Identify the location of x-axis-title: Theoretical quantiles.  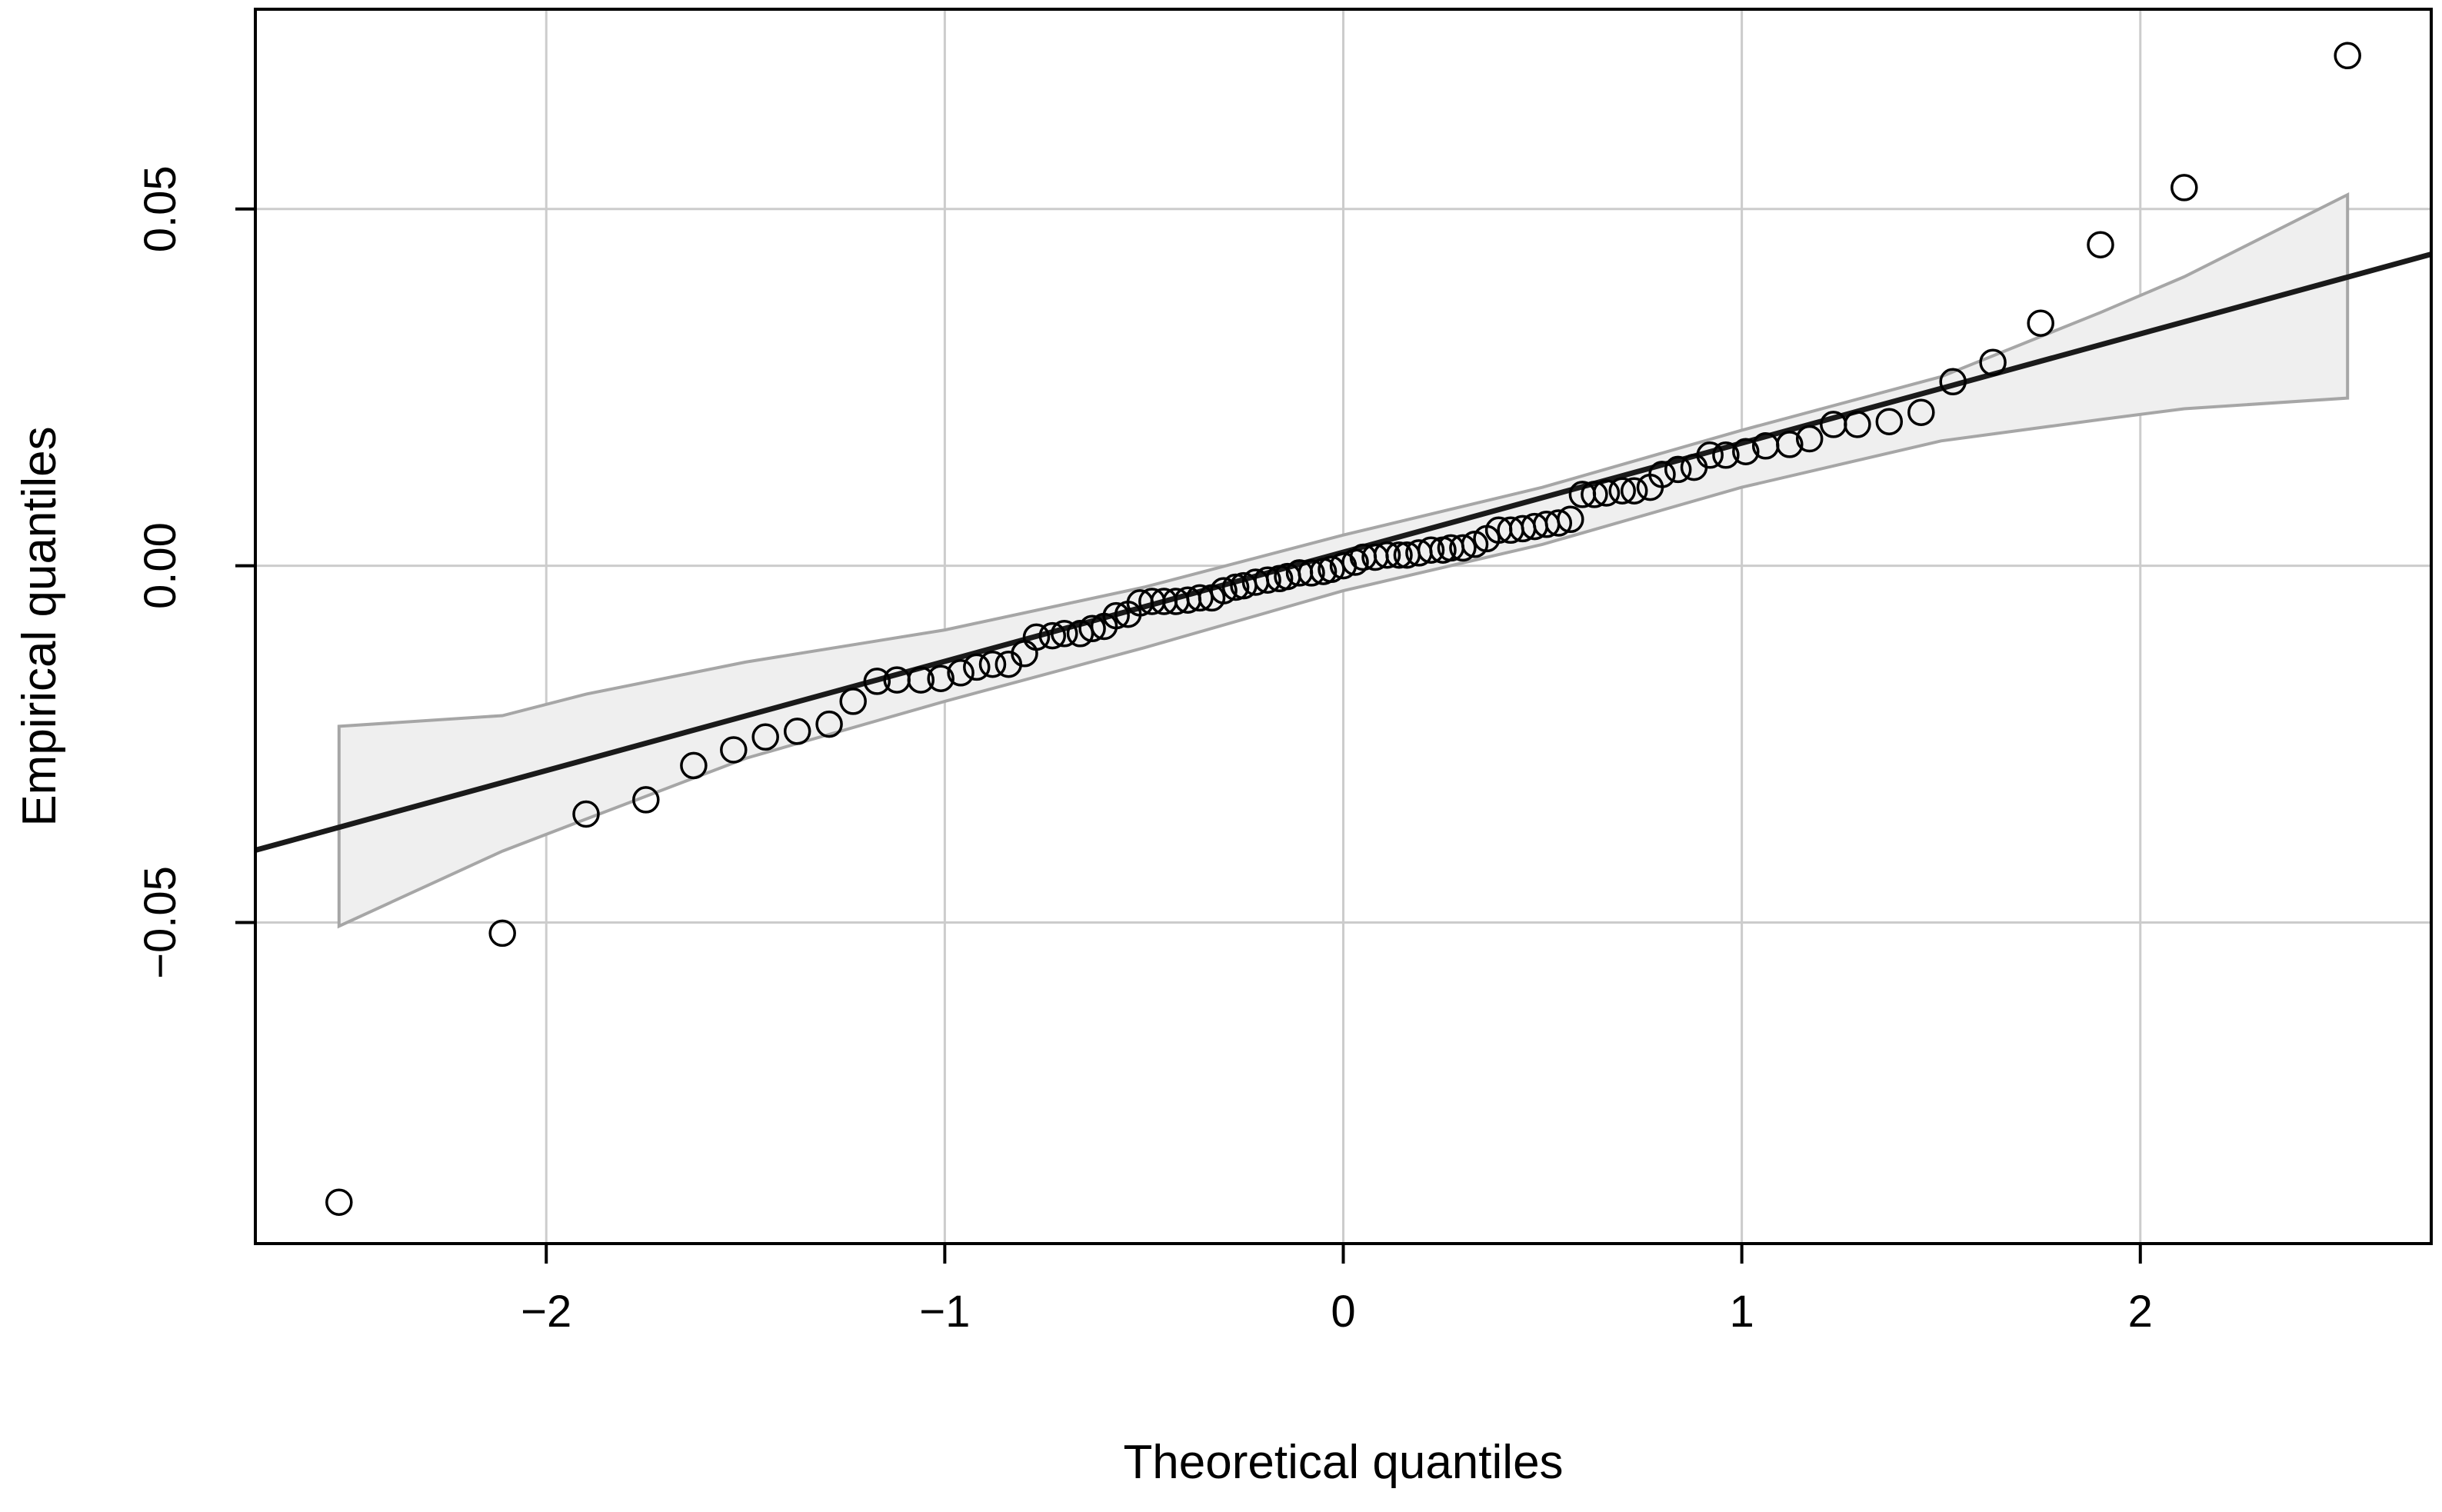
(1343, 1462).